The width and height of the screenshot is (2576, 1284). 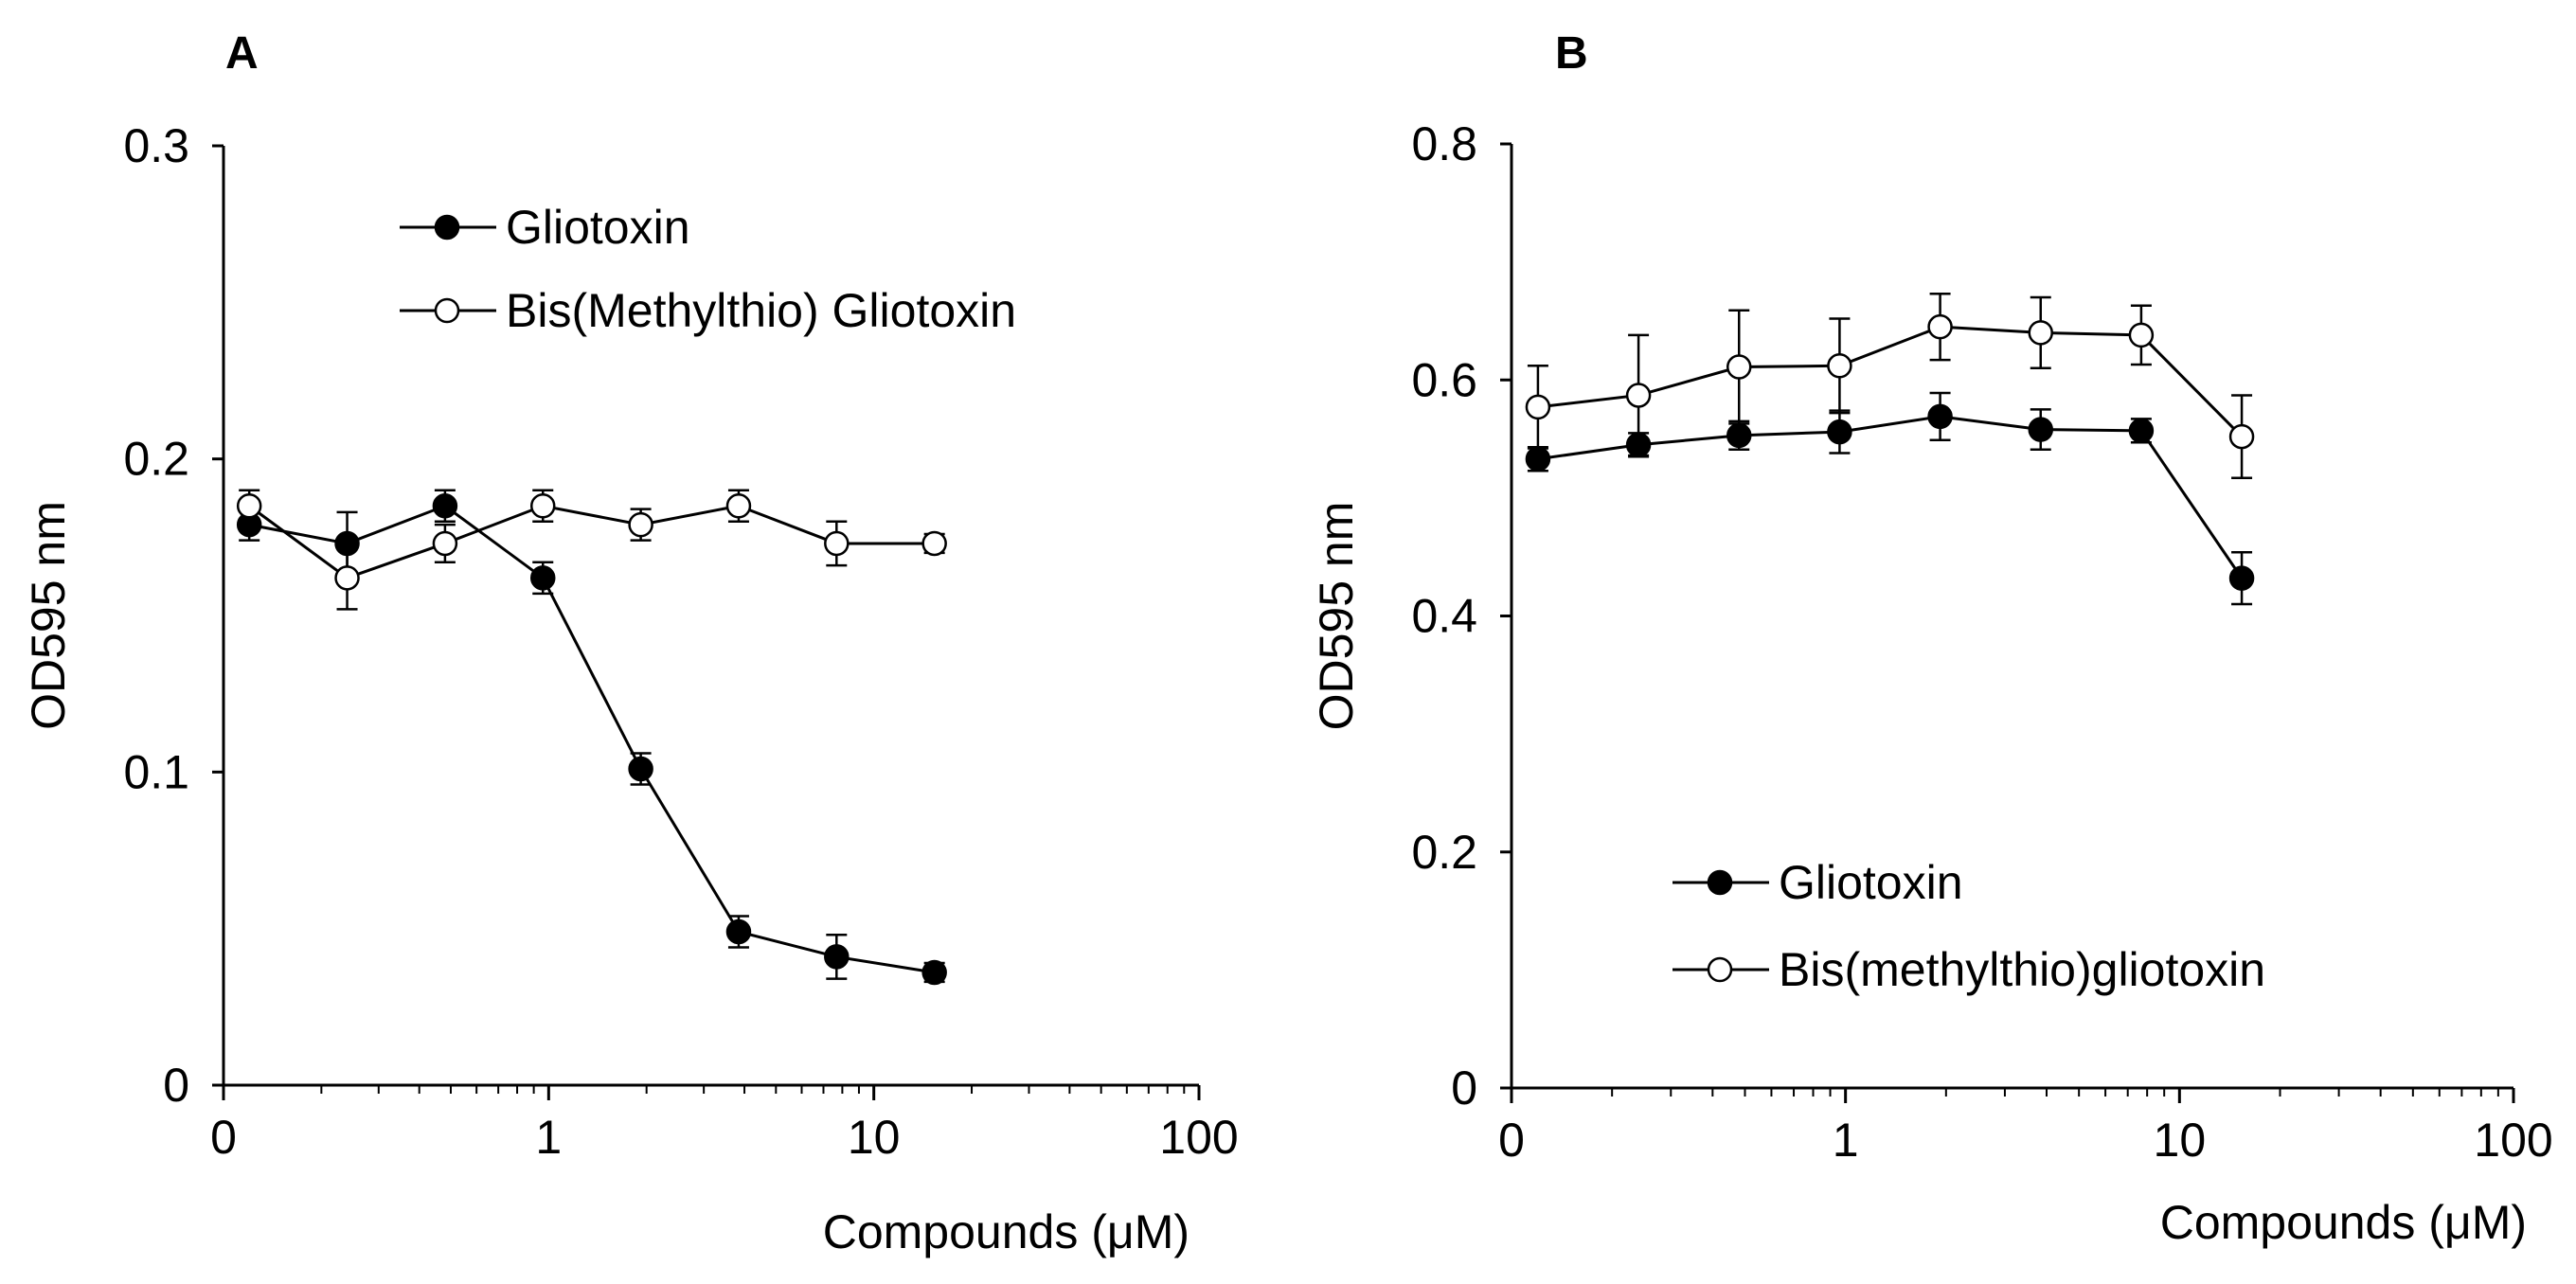 I want to click on panel-a-y-tick-label: 0.1, so click(x=156, y=771).